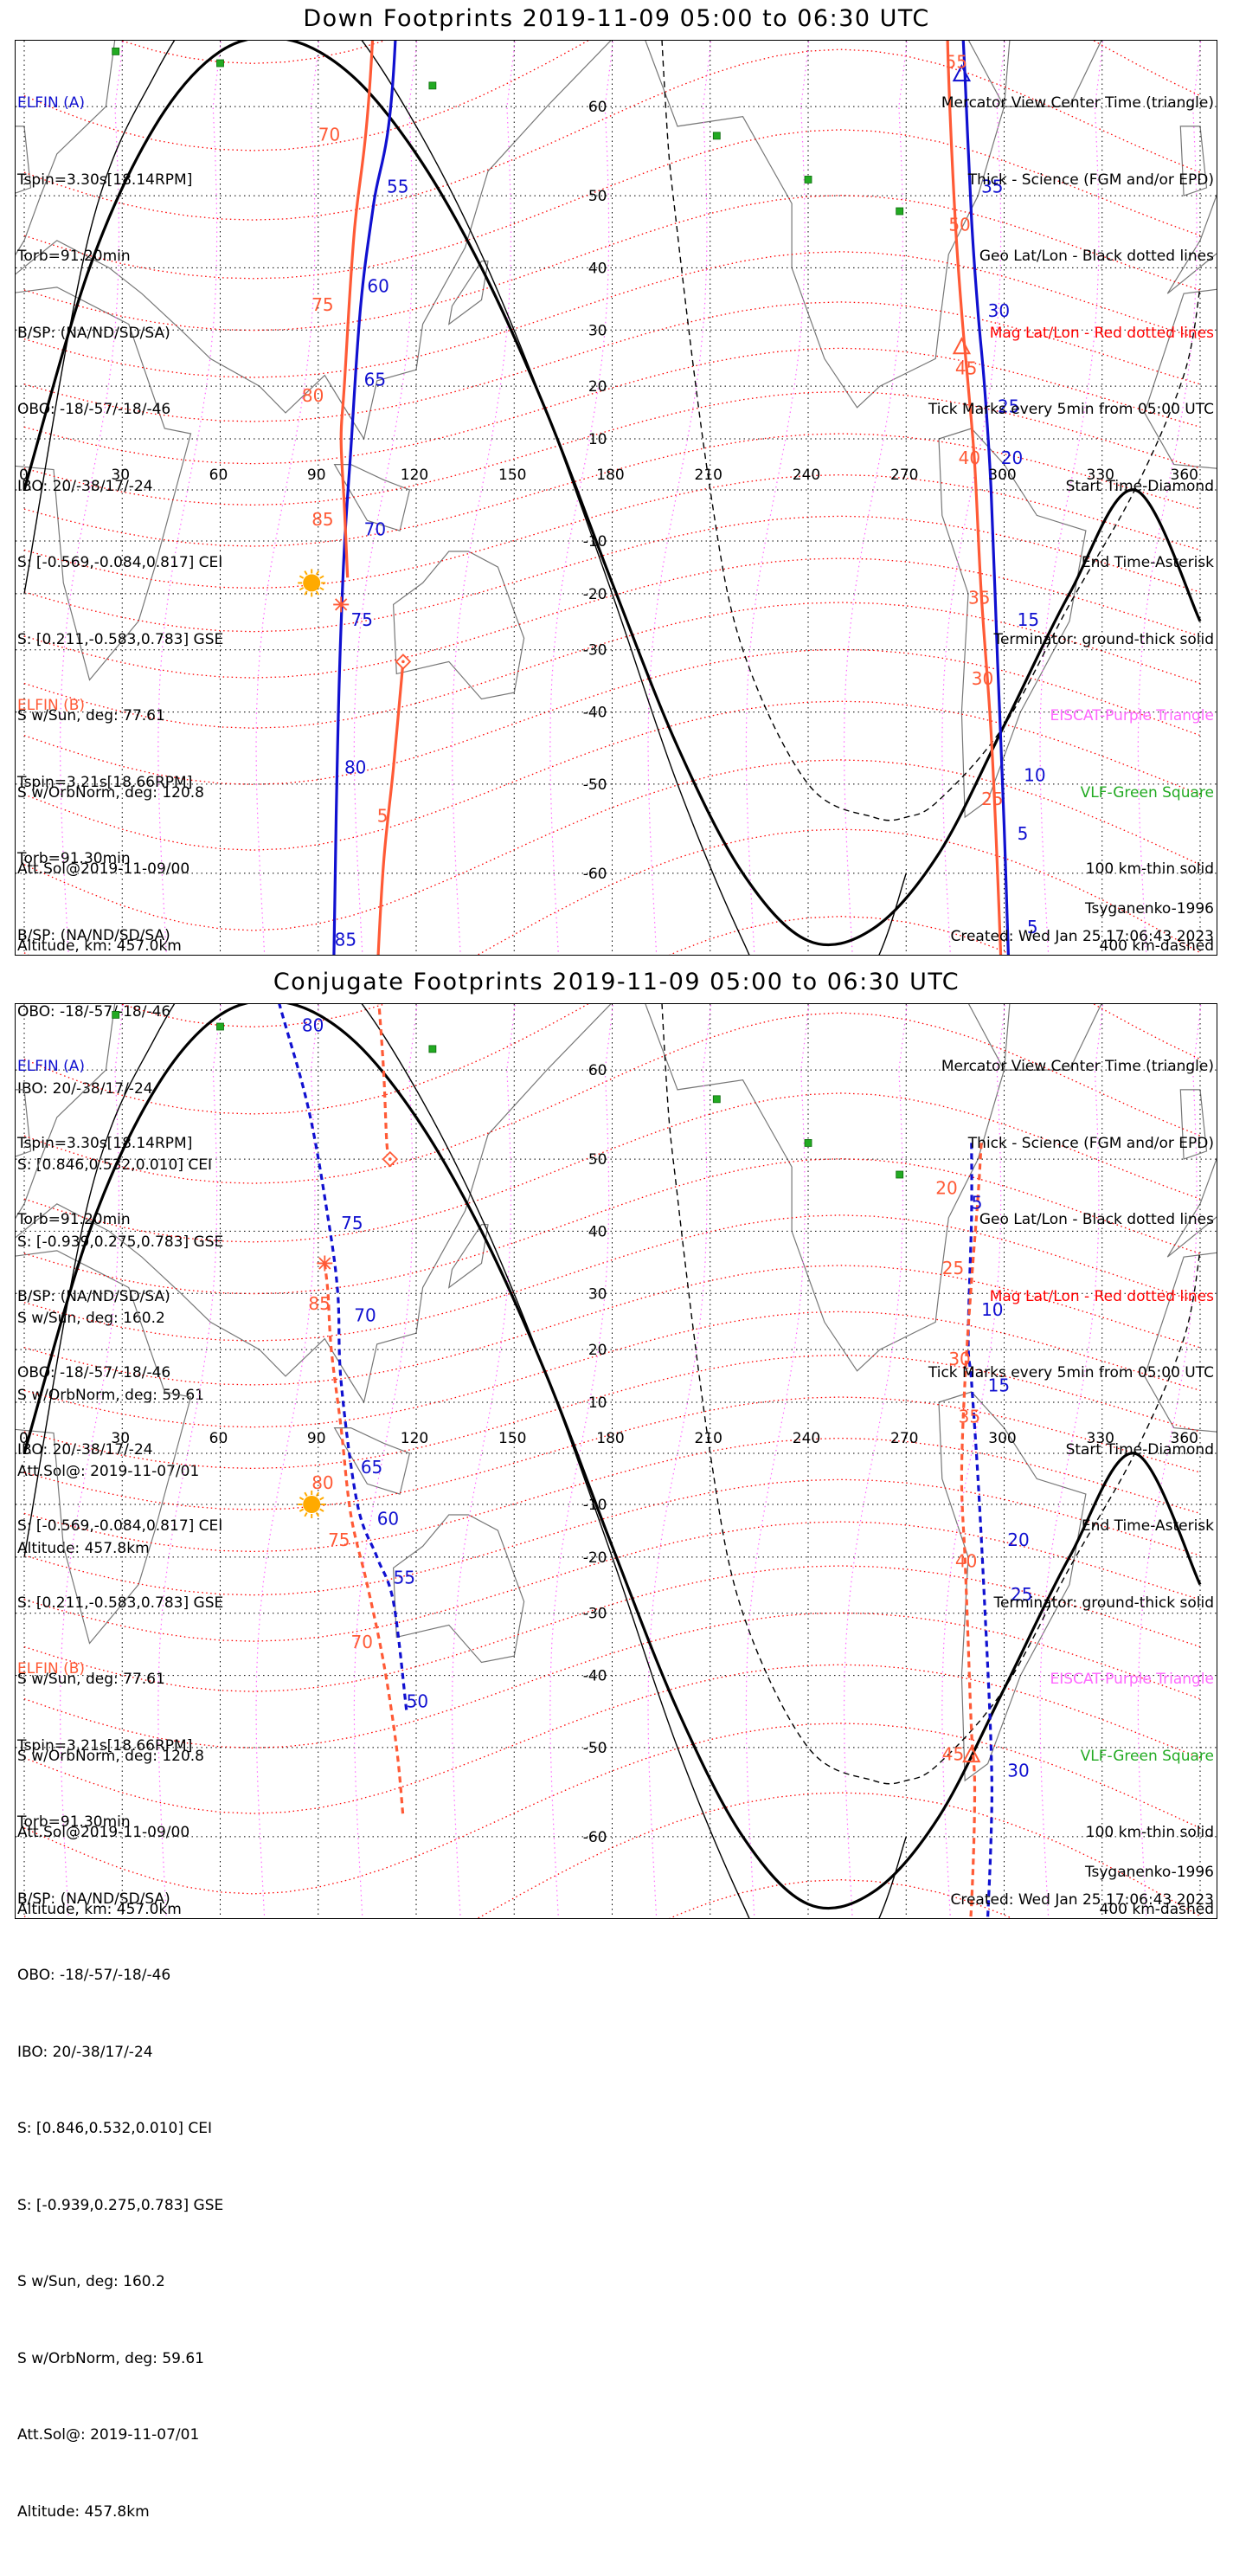 The height and width of the screenshot is (2576, 1233). Describe the element at coordinates (121, 1438) in the screenshot. I see `x-tick-label: 30` at that location.